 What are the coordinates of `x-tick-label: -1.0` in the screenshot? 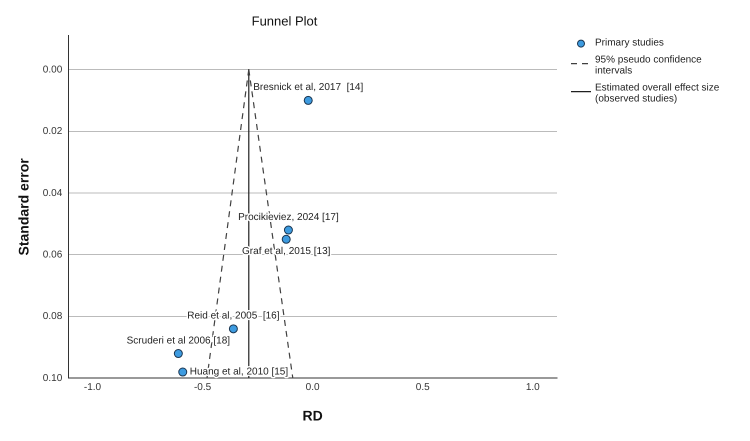 It's located at (93, 387).